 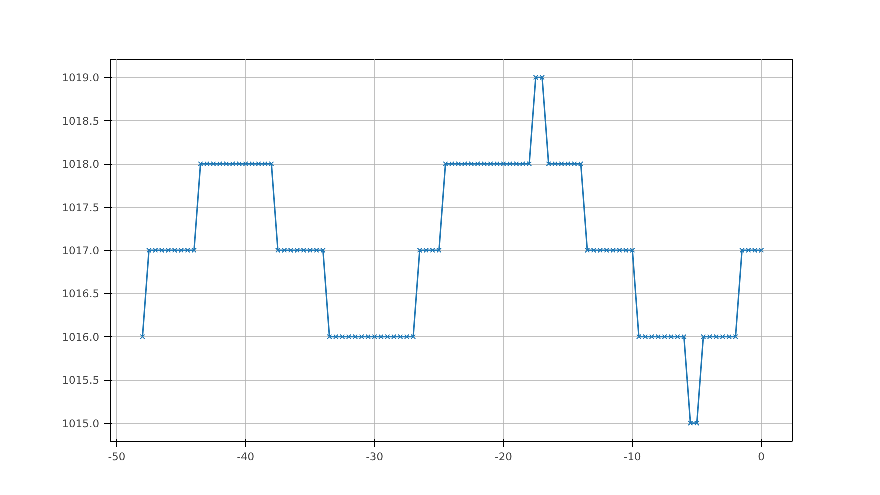 What do you see at coordinates (81, 251) in the screenshot?
I see `y-tick-label: 1017.0` at bounding box center [81, 251].